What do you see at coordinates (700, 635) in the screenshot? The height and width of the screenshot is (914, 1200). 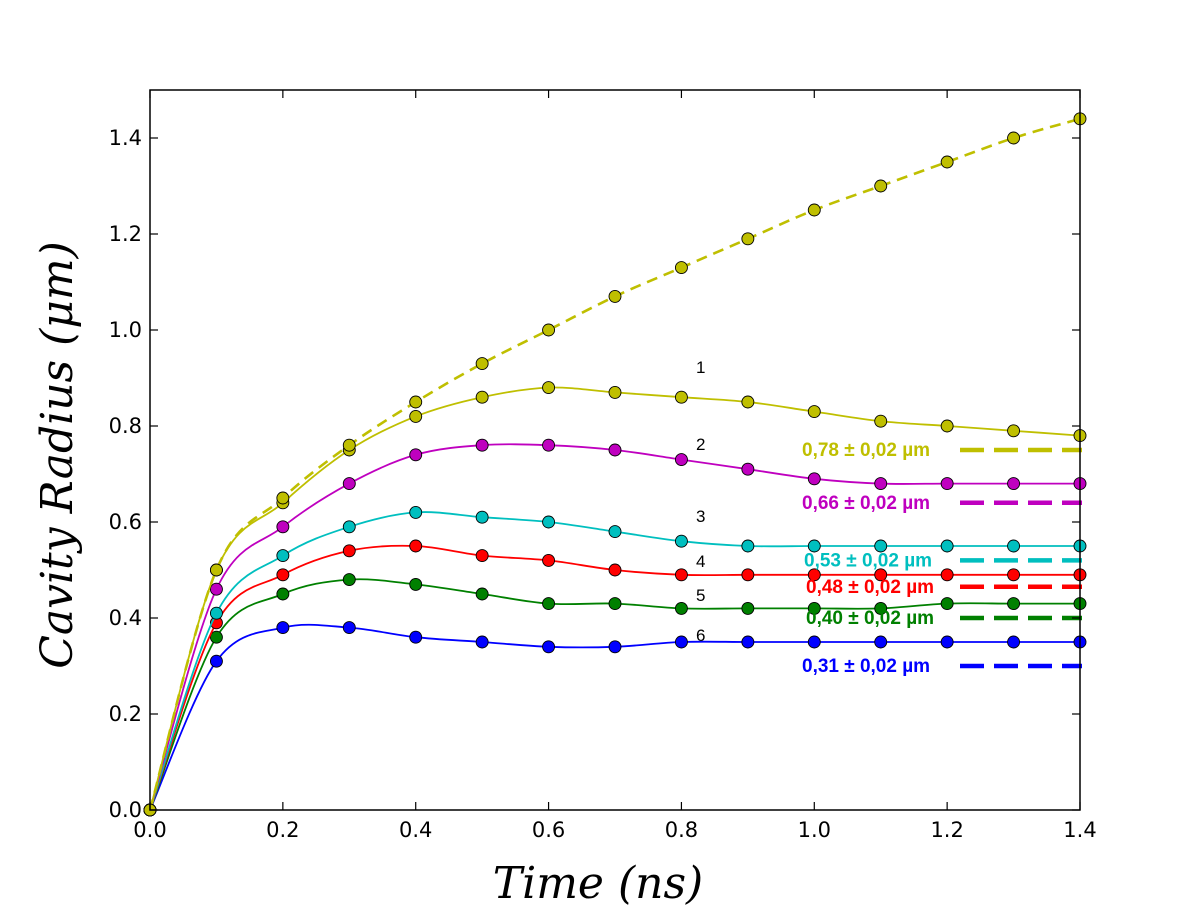 I see `curve-number-label: 6` at bounding box center [700, 635].